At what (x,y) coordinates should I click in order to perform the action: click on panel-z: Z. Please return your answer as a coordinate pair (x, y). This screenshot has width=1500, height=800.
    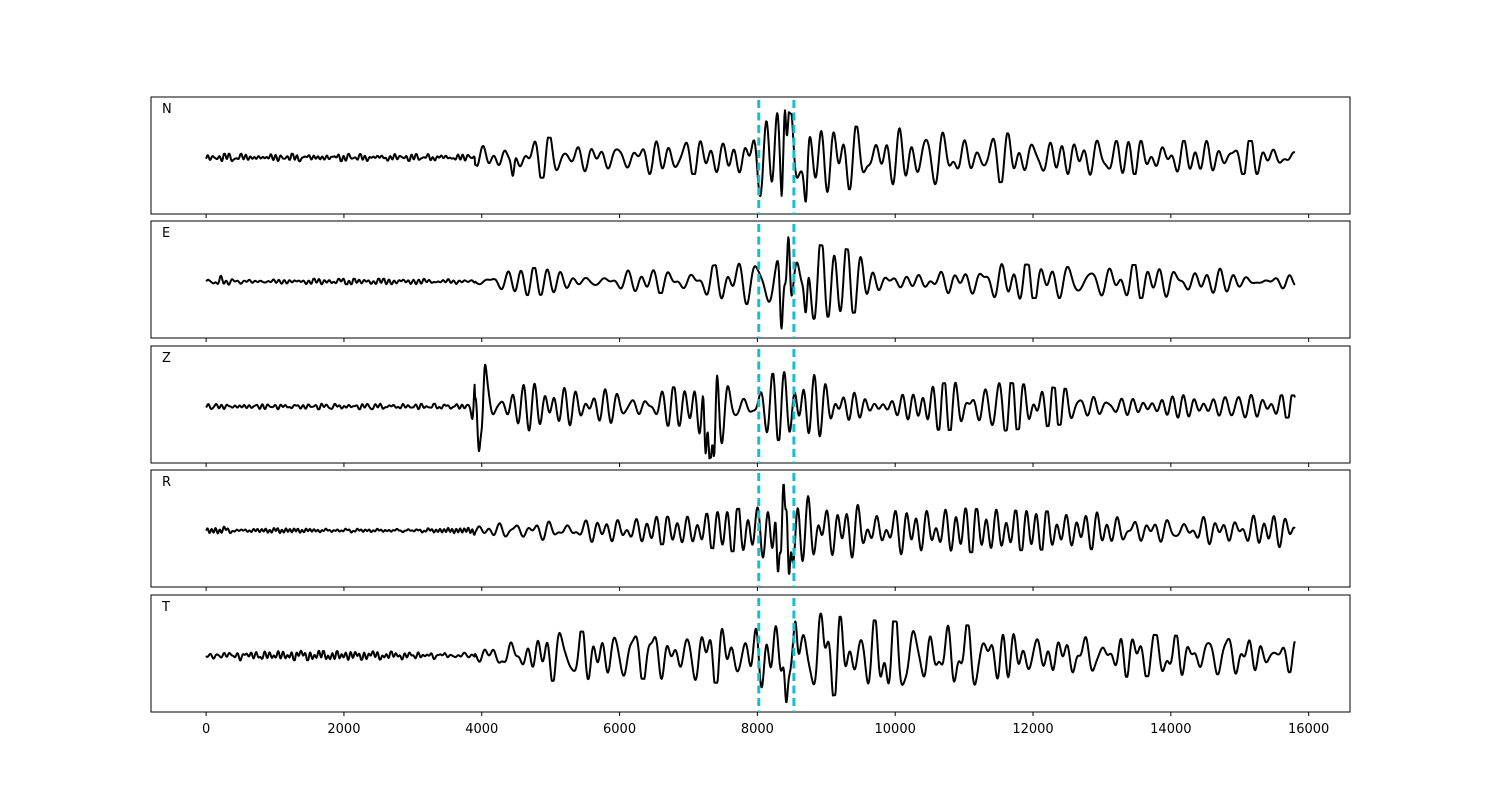
    Looking at the image, I should click on (750, 406).